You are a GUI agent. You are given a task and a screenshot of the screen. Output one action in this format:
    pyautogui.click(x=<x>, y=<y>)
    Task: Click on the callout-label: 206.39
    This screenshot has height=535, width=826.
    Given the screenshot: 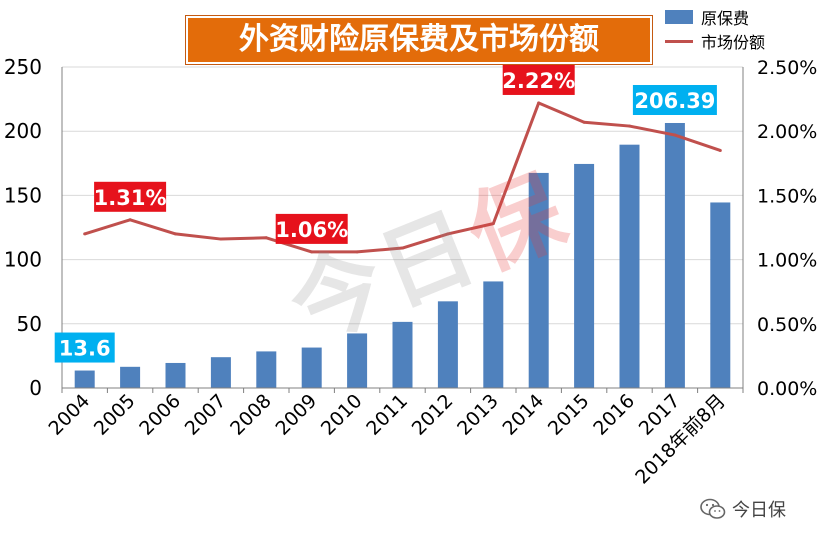 What is the action you would take?
    pyautogui.click(x=674, y=101)
    